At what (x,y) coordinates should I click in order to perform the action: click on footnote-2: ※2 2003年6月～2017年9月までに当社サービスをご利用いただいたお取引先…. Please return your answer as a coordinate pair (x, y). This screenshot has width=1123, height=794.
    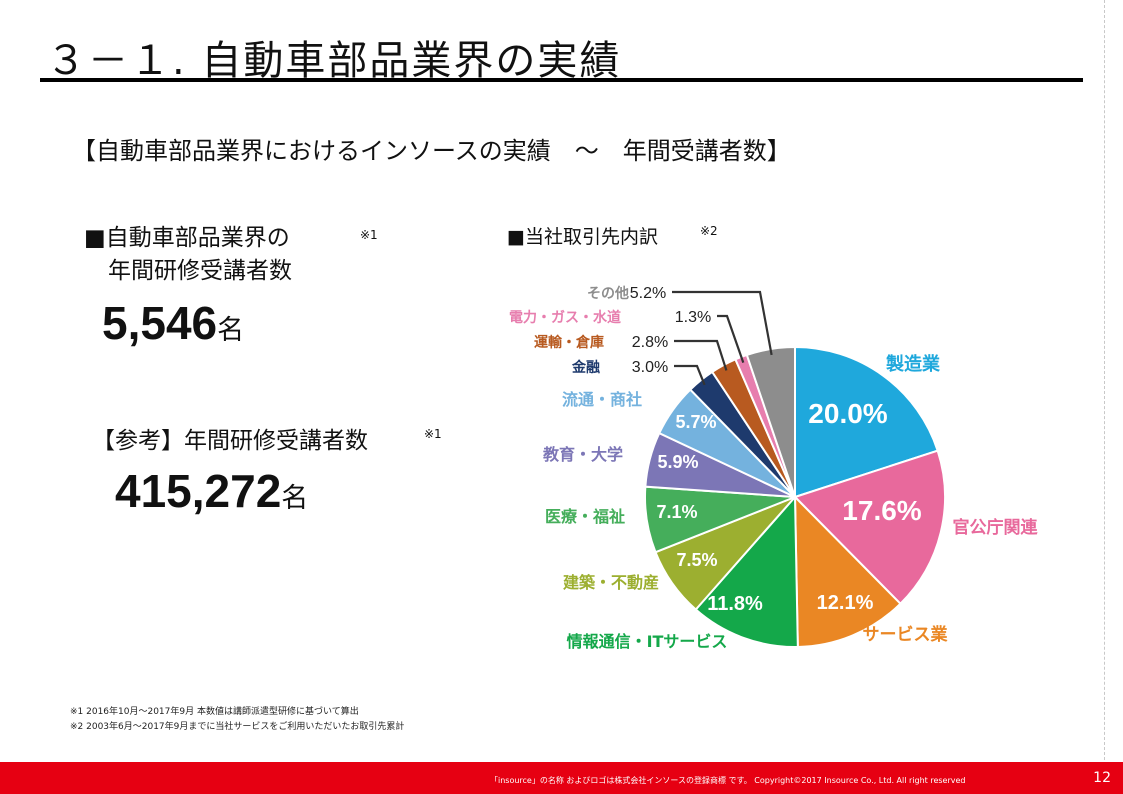
    Looking at the image, I should click on (237, 727).